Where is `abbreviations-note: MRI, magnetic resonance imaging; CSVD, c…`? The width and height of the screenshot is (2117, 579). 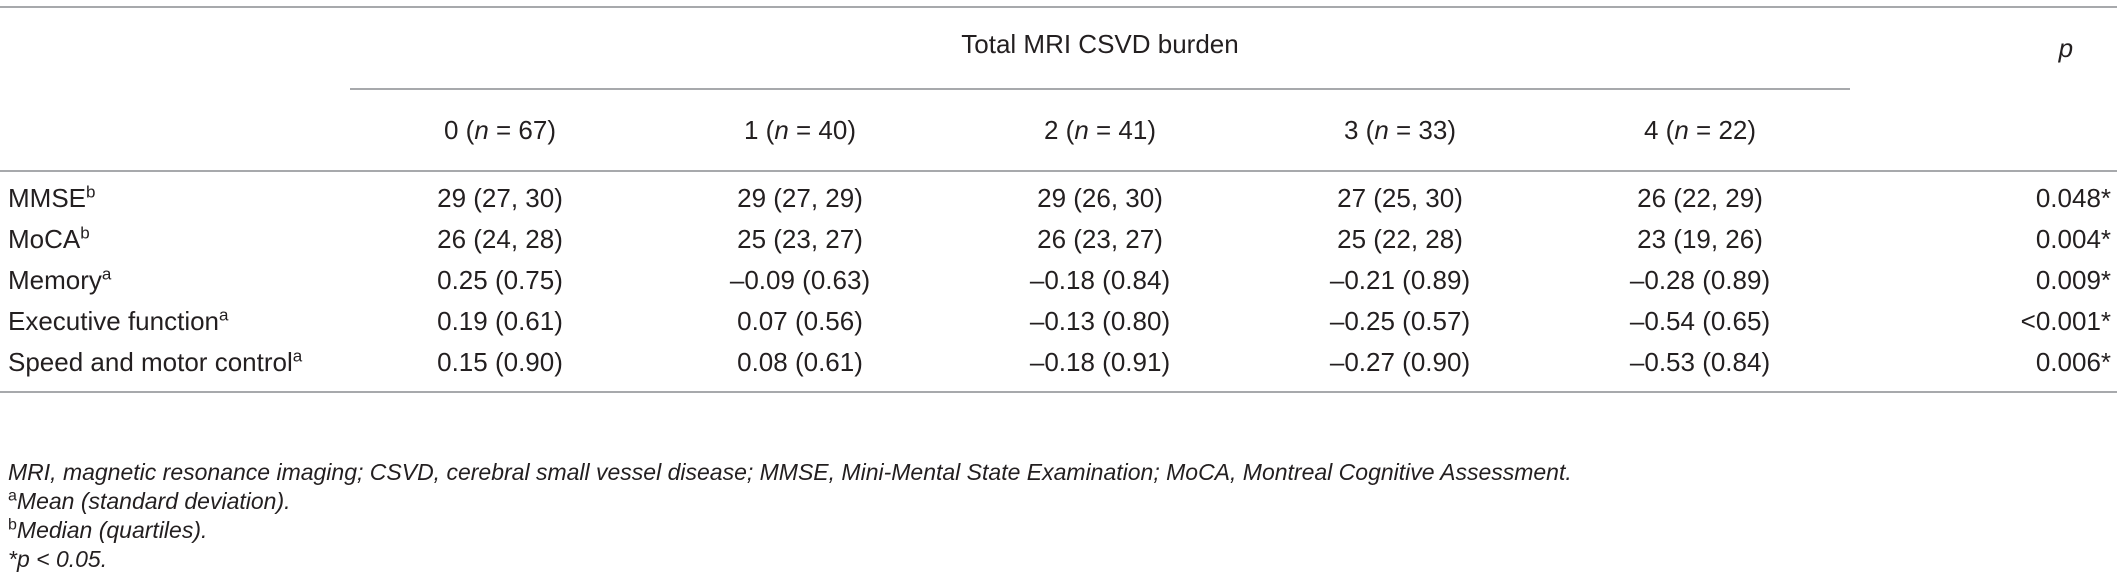
abbreviations-note: MRI, magnetic resonance imaging; CSVD, c… is located at coordinates (790, 472).